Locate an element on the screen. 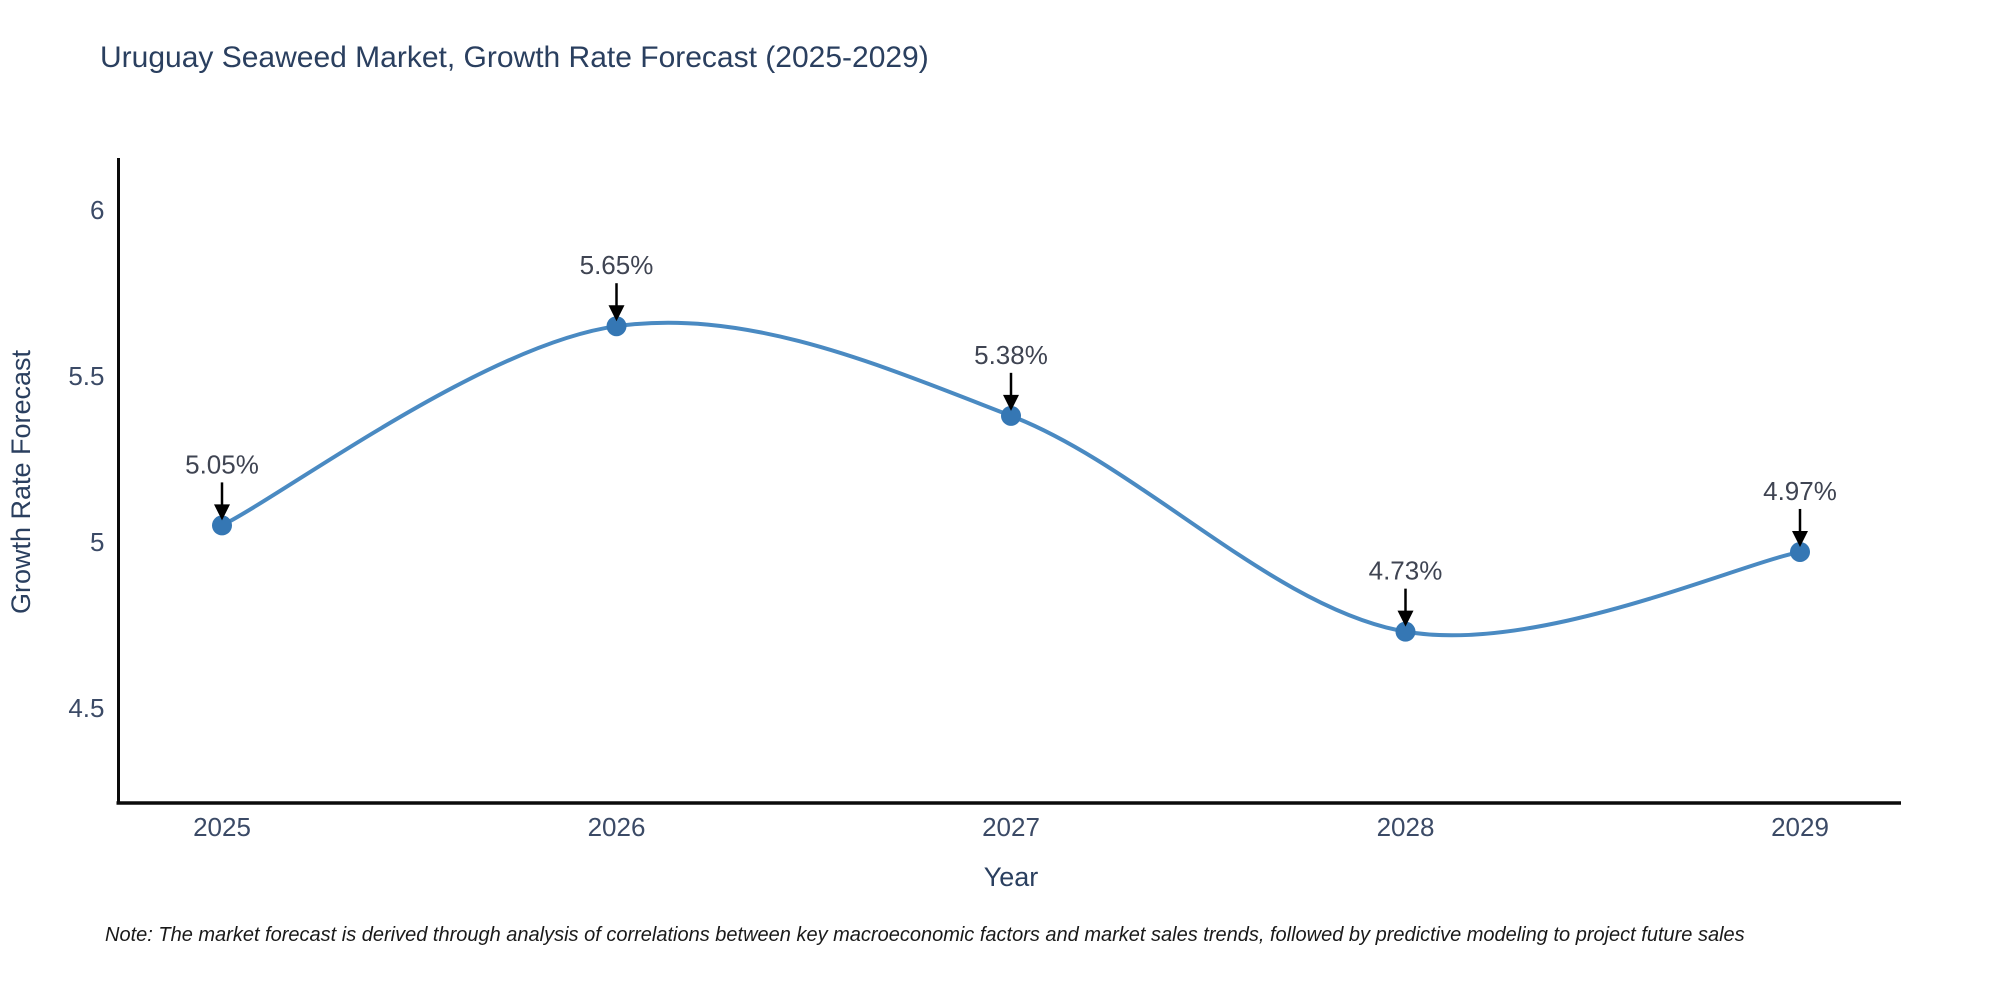 The image size is (2000, 1000). x-tick-label: 2025 is located at coordinates (222, 827).